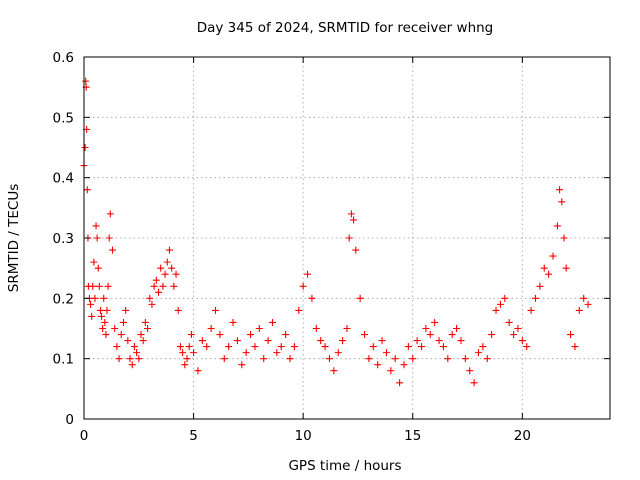  What do you see at coordinates (303, 436) in the screenshot?
I see `x-tick-label: 10` at bounding box center [303, 436].